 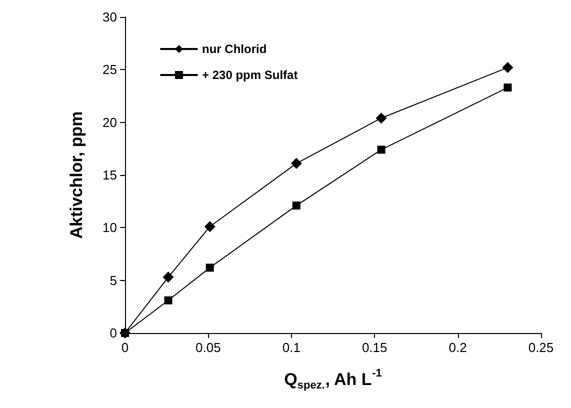 I want to click on x-tick-label: 0.05, so click(x=208, y=347).